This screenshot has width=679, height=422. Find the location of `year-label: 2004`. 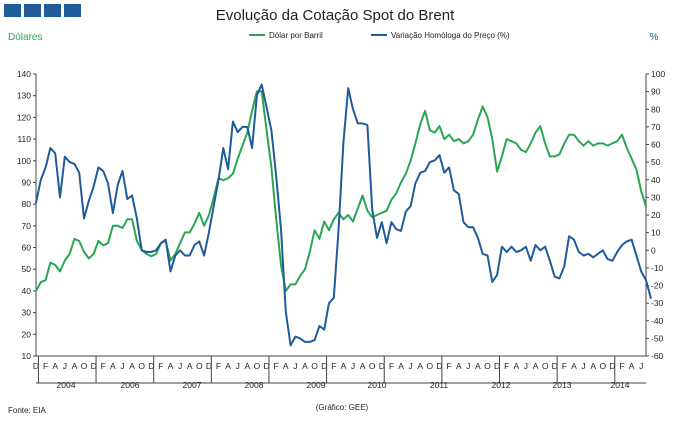

year-label: 2004 is located at coordinates (66, 385).